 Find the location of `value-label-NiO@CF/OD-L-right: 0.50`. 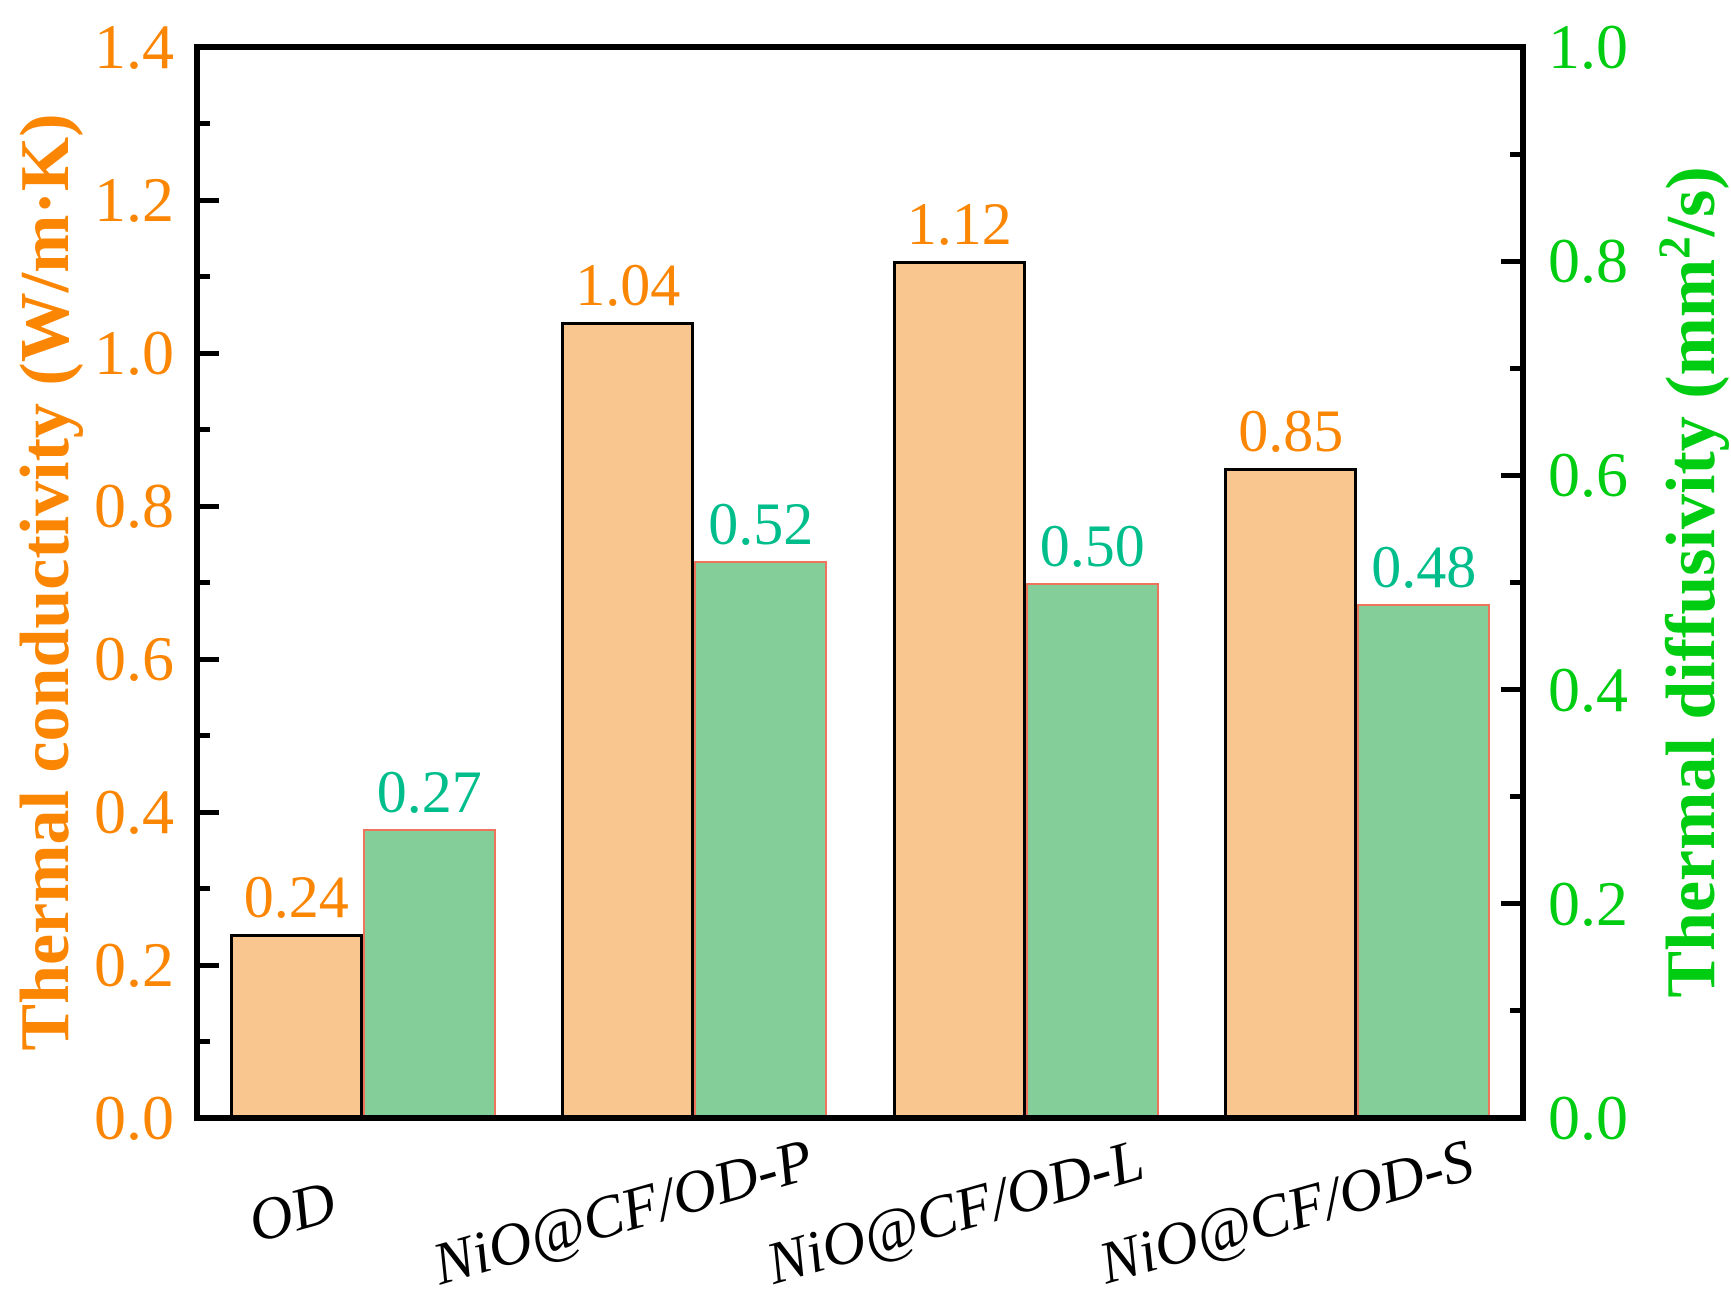

value-label-NiO@CF/OD-L-right: 0.50 is located at coordinates (1092, 545).